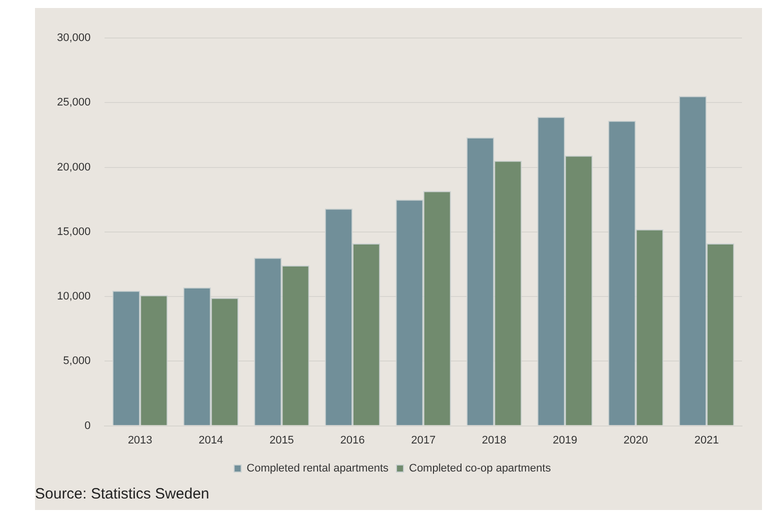 Image resolution: width=770 pixels, height=518 pixels. I want to click on x-tick-label: 2021, so click(706, 440).